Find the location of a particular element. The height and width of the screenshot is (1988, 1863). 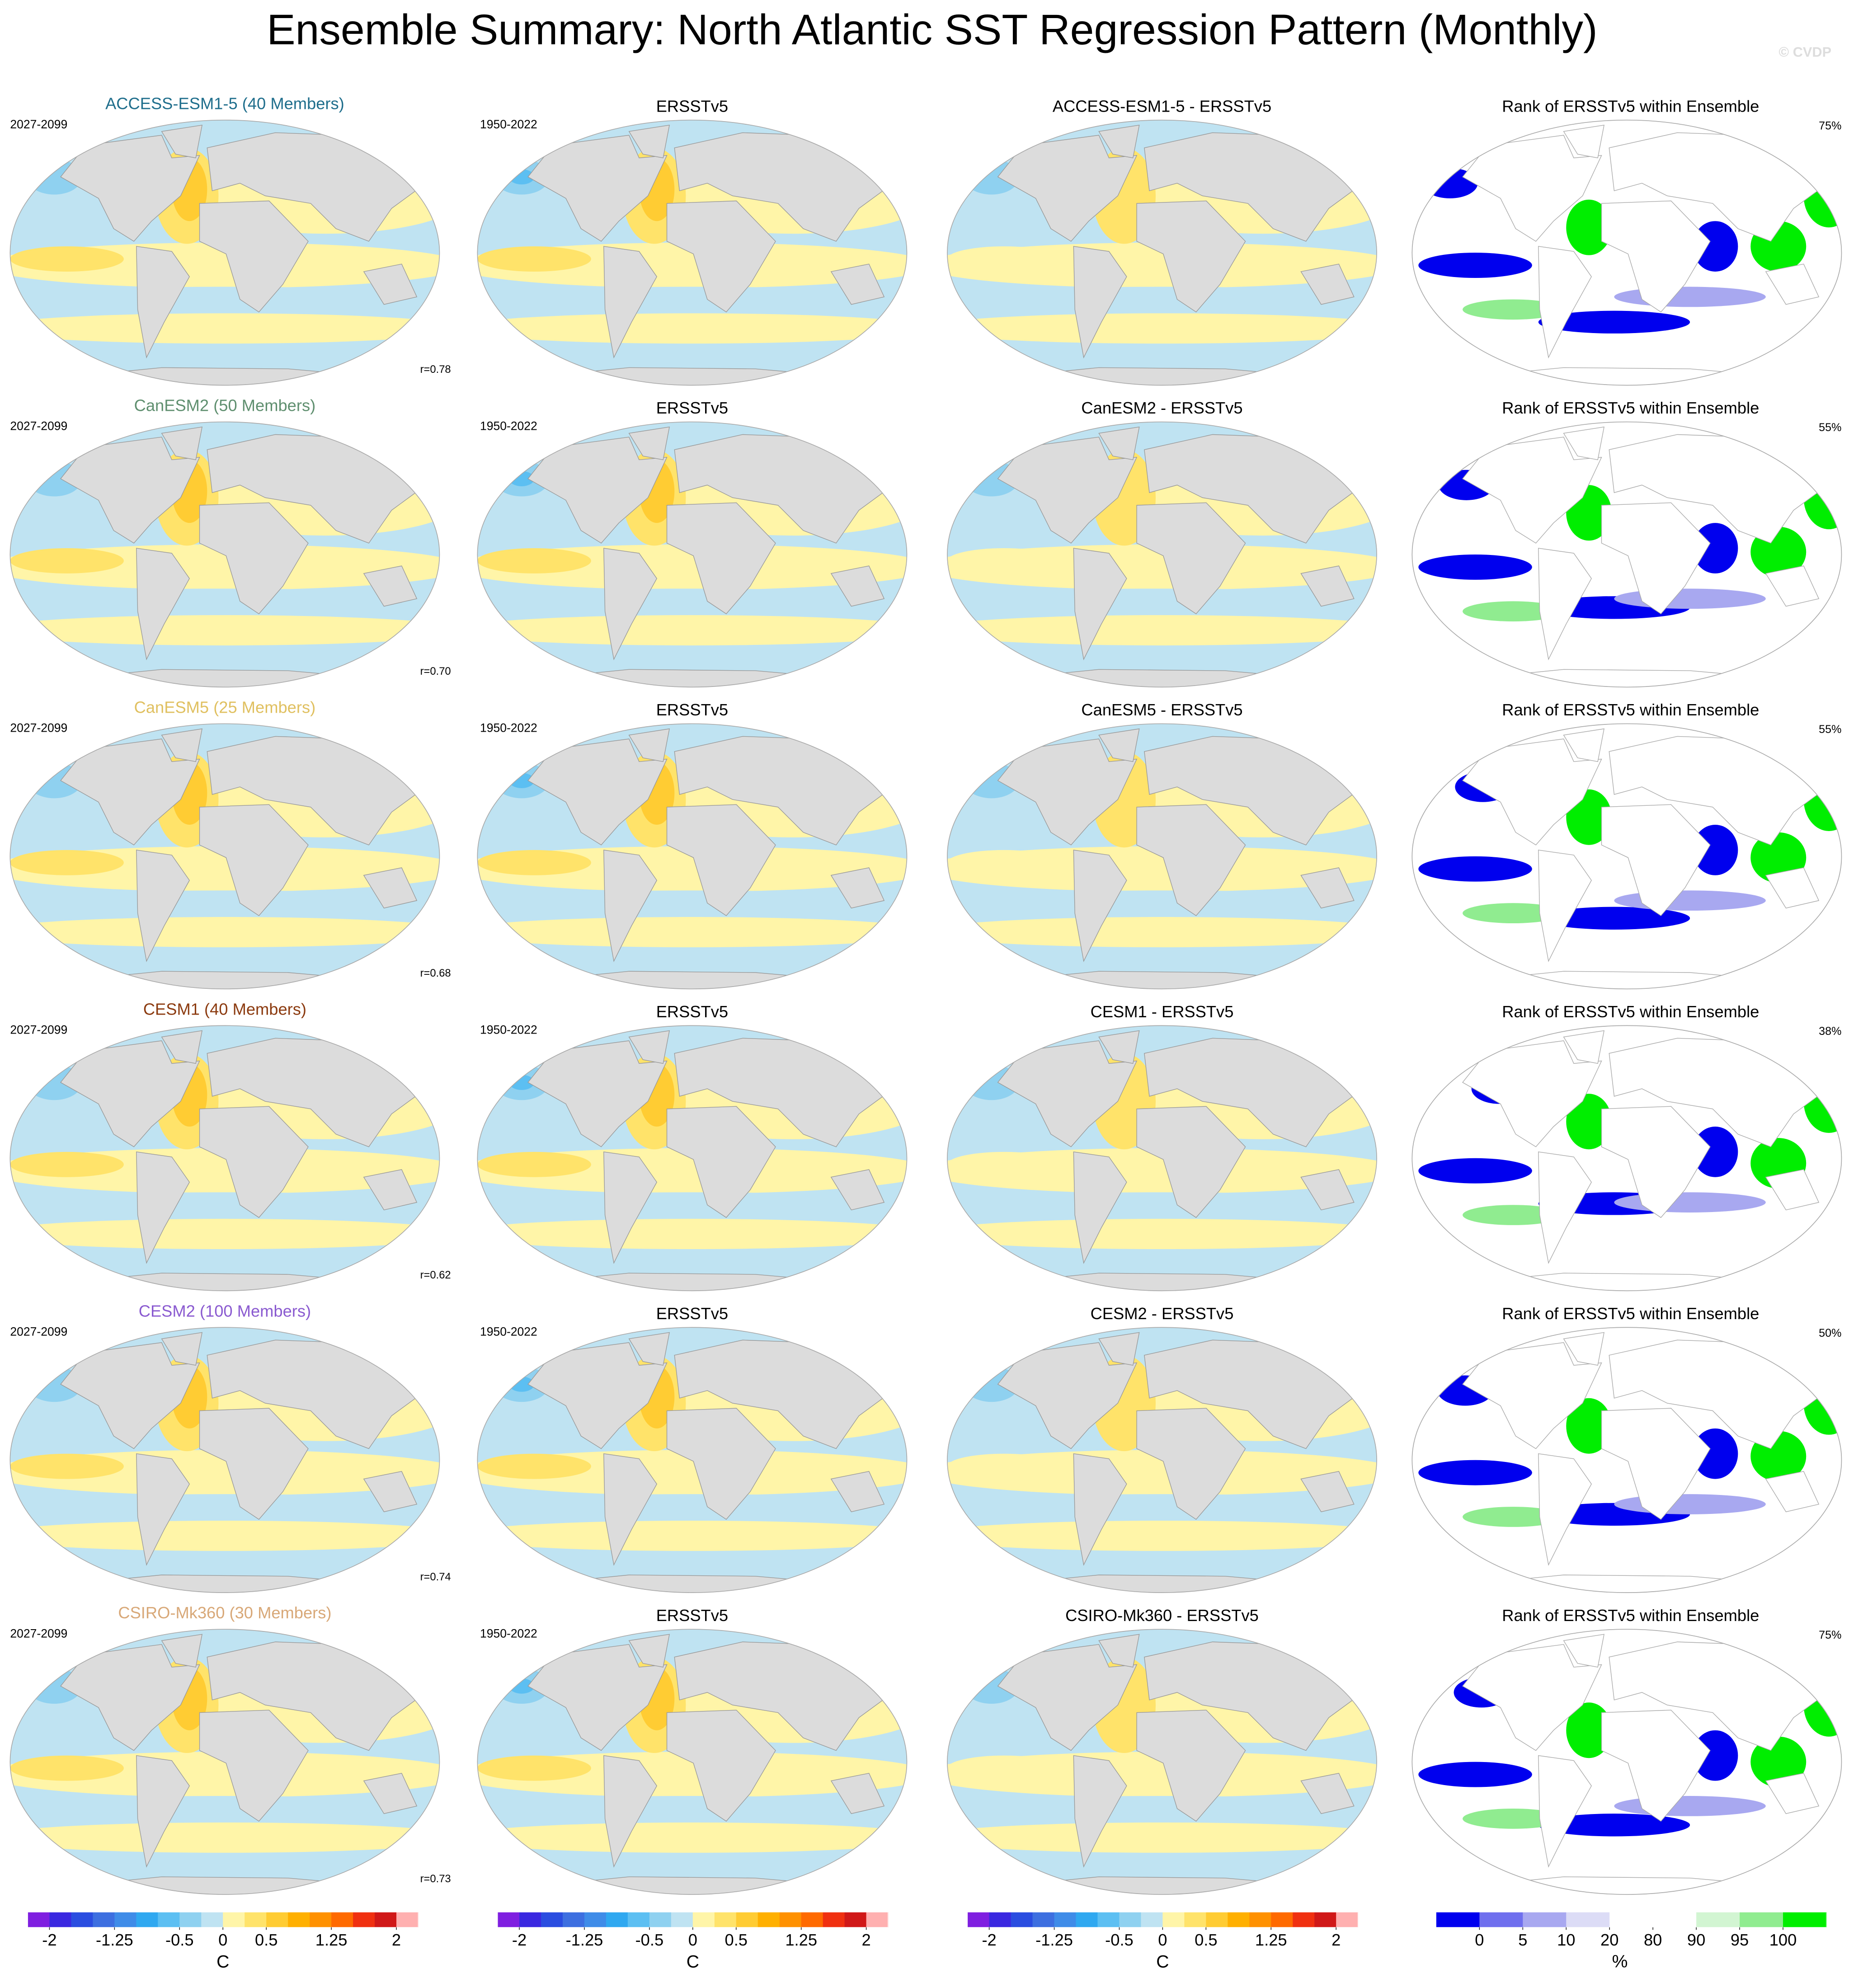

cool-band is located at coordinates (692, 1202).